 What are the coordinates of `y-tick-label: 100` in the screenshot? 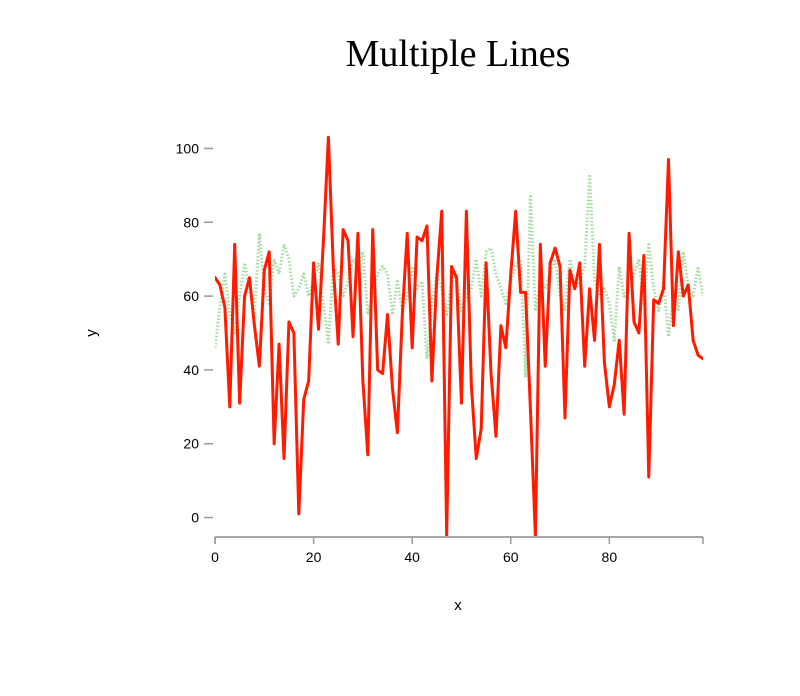 It's located at (188, 148).